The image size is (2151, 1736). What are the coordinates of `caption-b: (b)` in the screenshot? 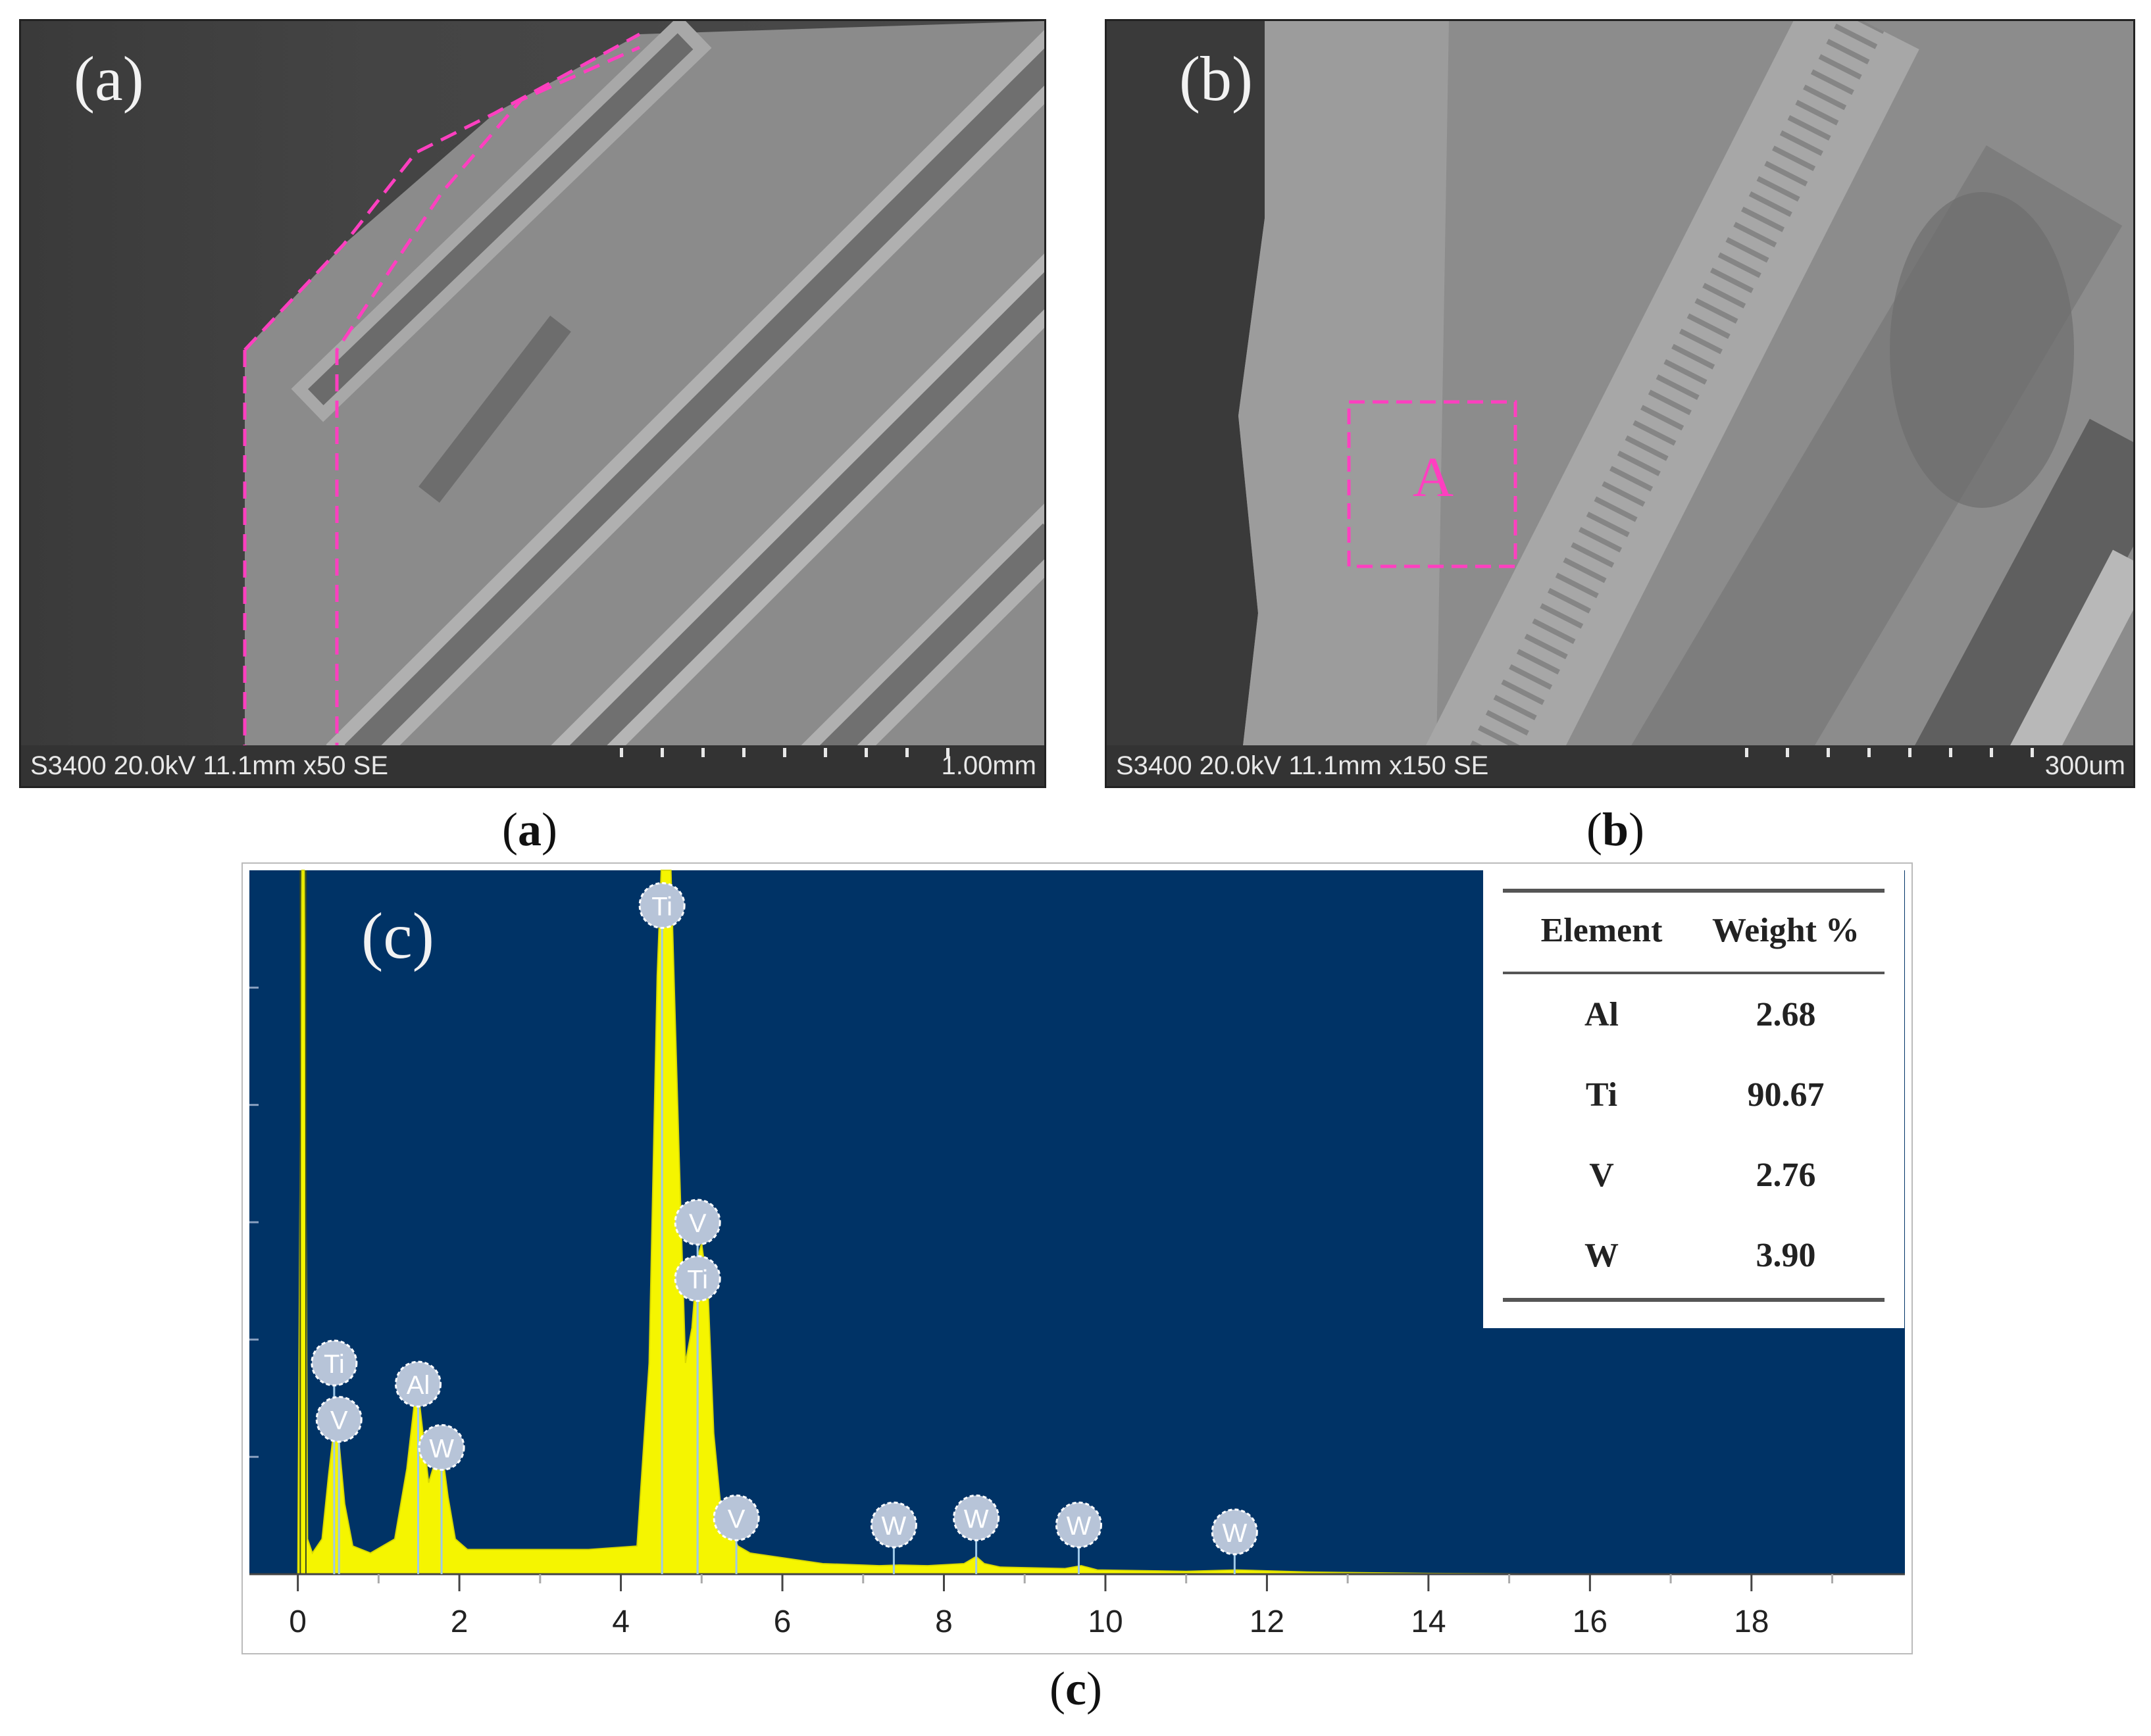 It's located at (1615, 830).